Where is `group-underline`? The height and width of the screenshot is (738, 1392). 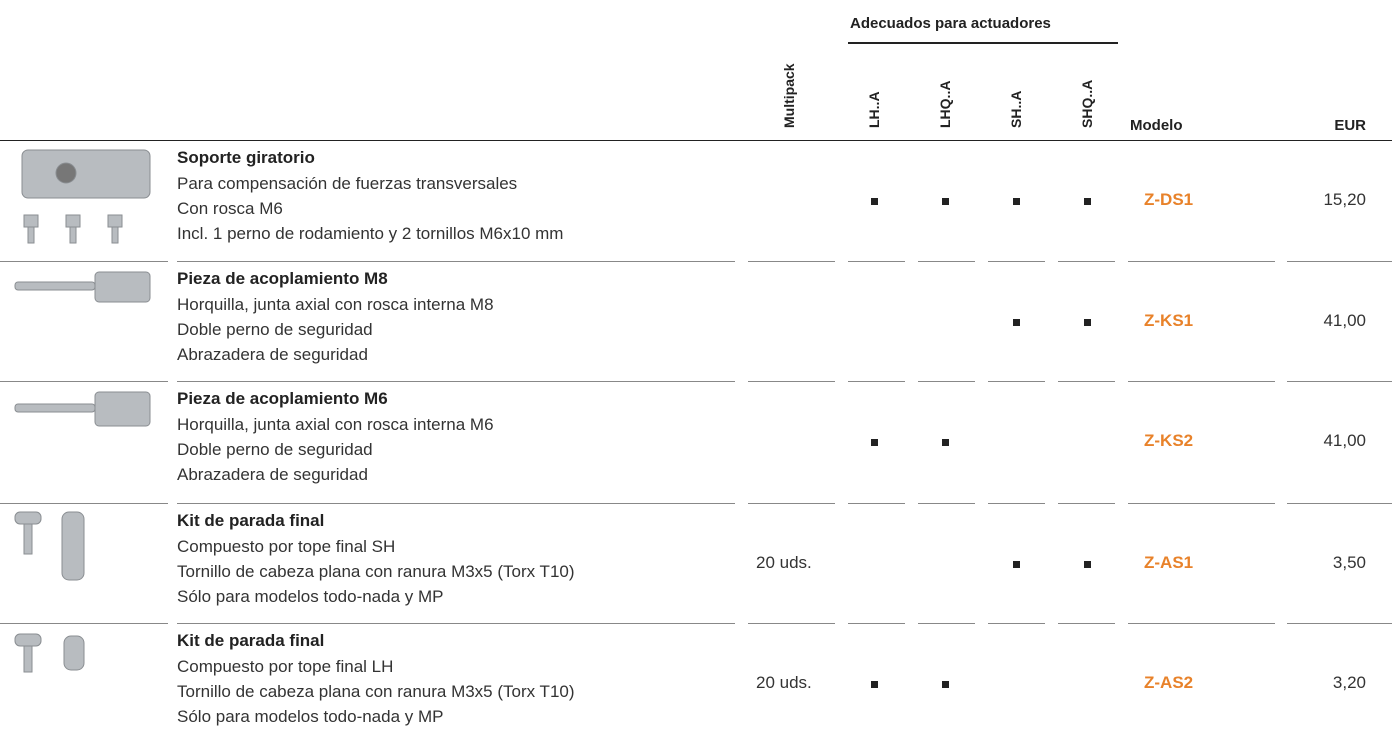
group-underline is located at coordinates (983, 43).